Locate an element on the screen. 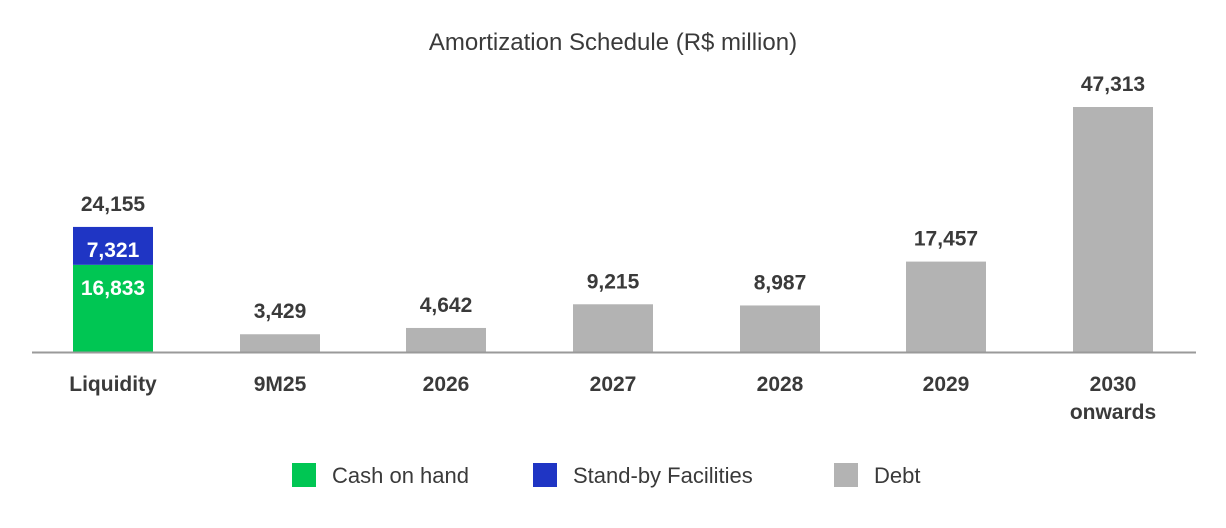 This screenshot has width=1226, height=528. total-value-label: 4,642 is located at coordinates (446, 305).